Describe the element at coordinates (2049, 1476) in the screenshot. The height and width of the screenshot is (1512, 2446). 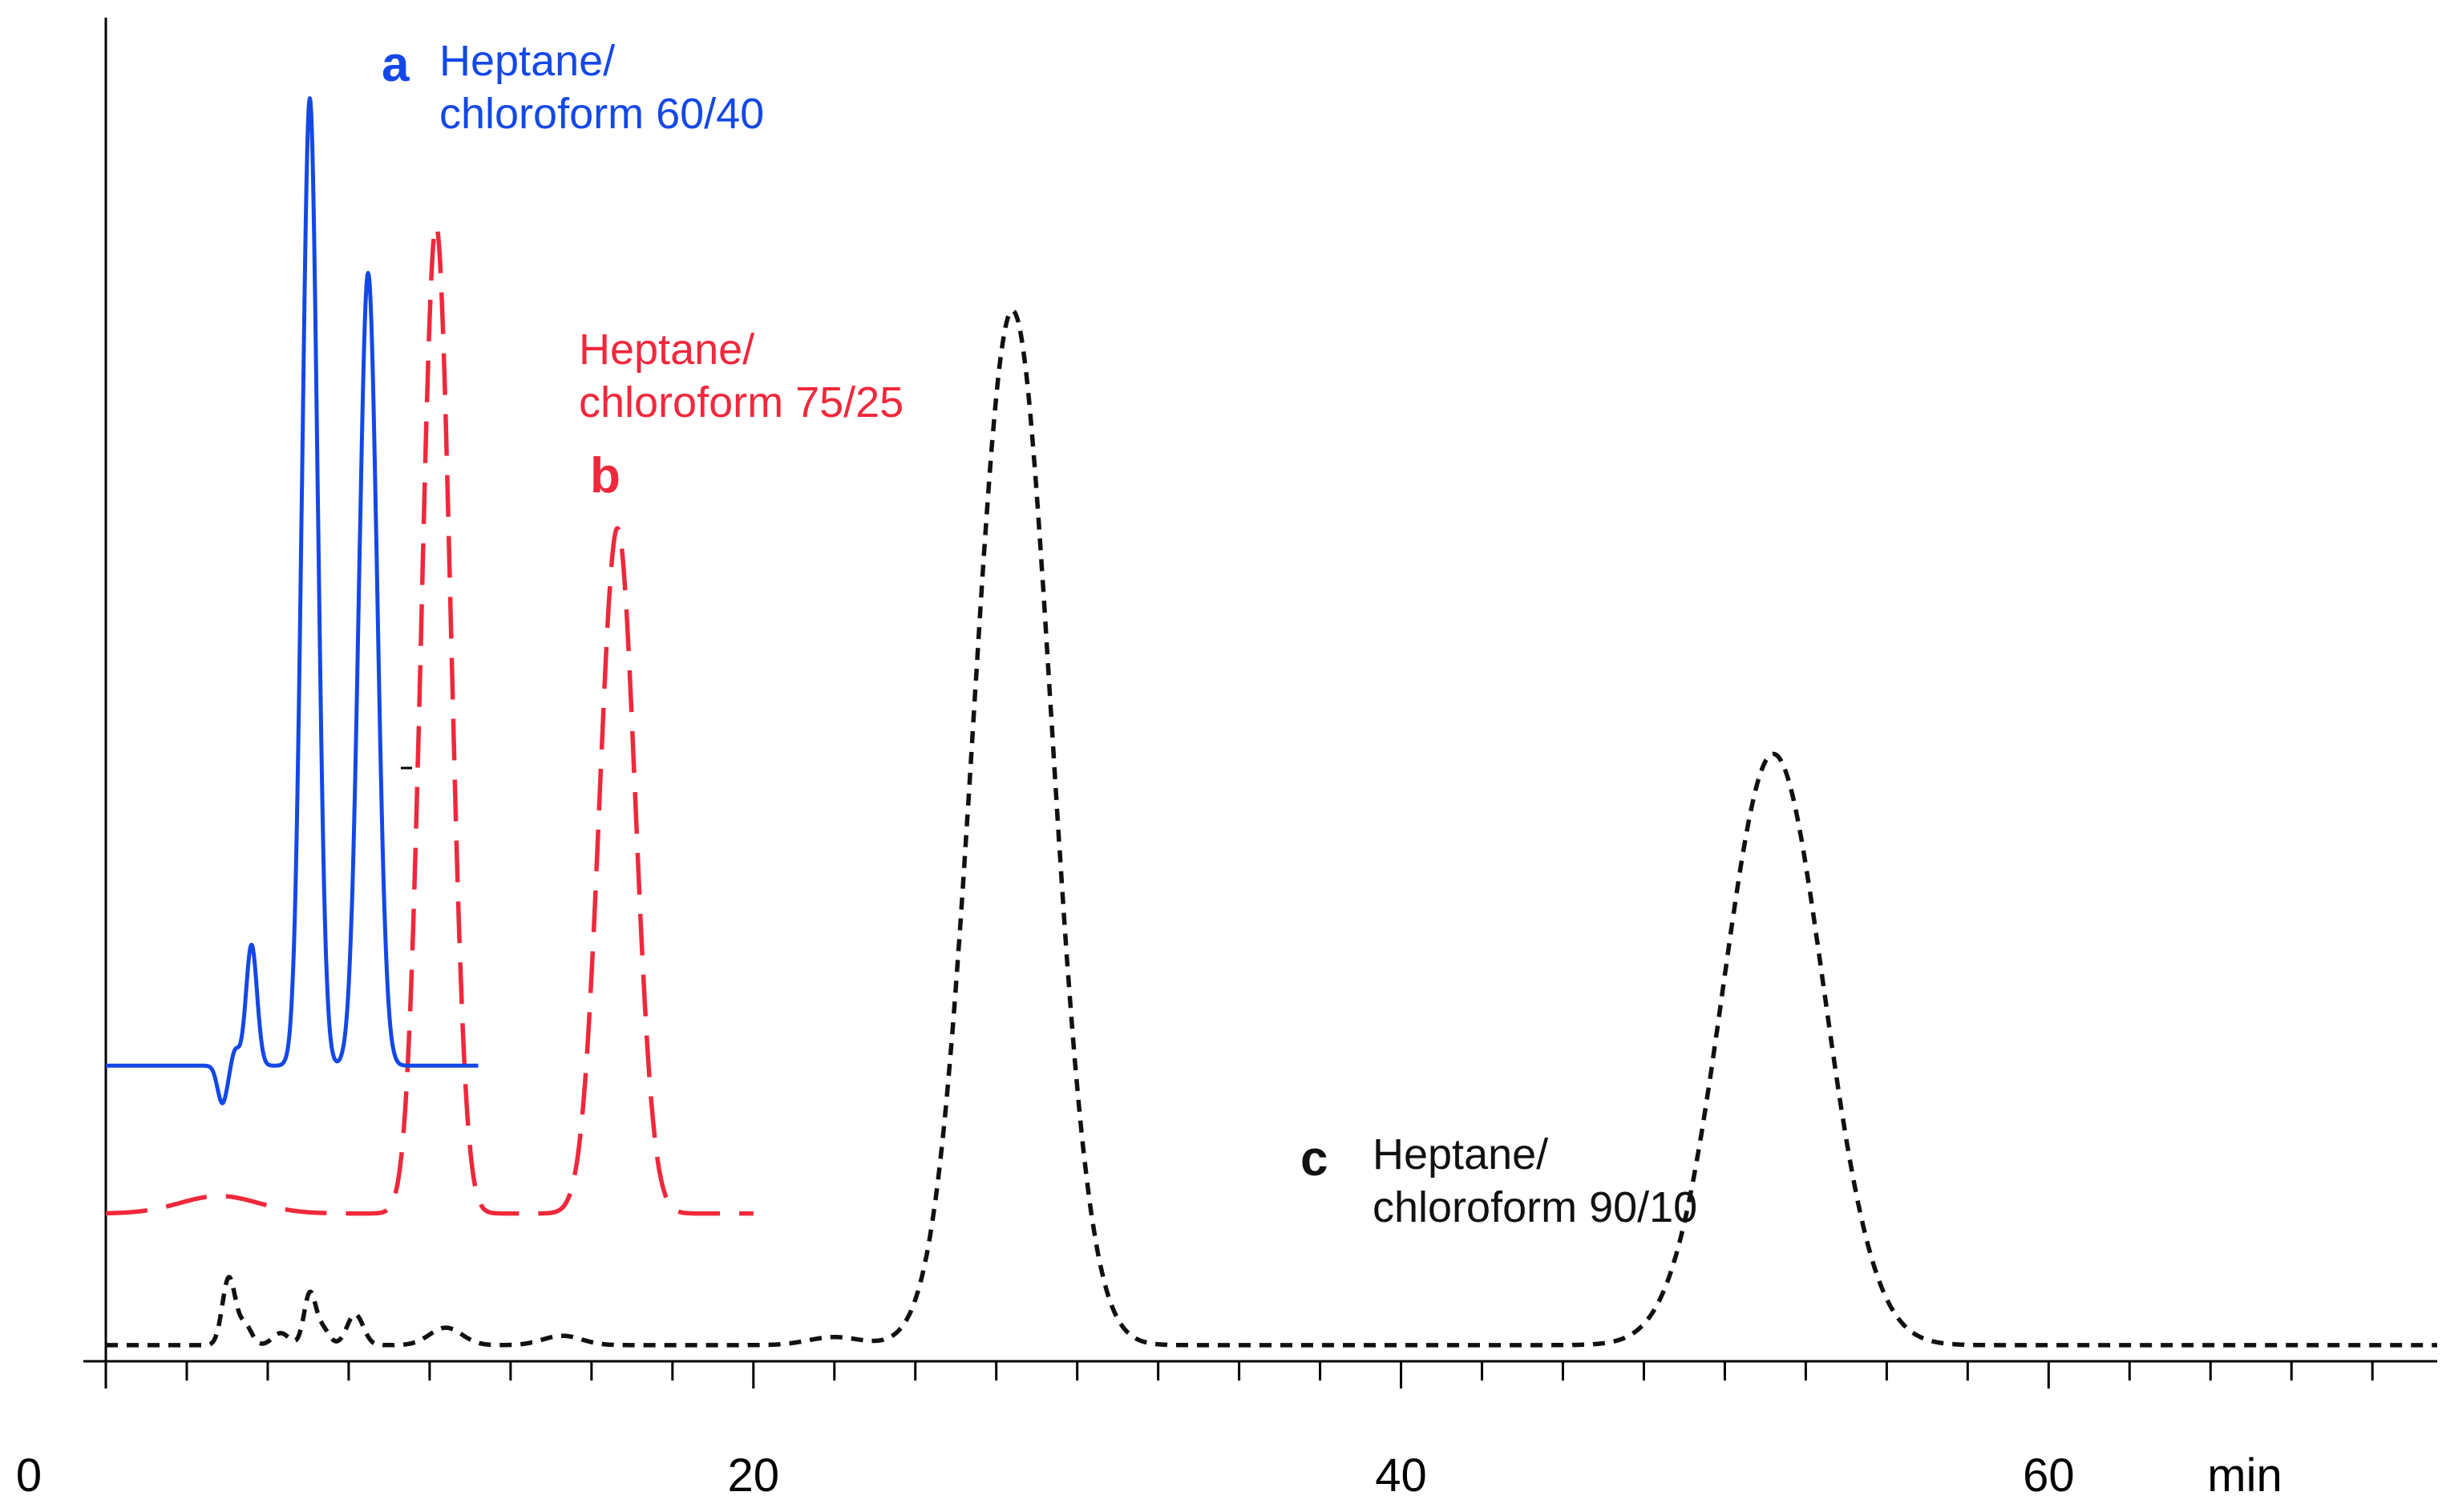
I see `tick-label-60: 60` at that location.